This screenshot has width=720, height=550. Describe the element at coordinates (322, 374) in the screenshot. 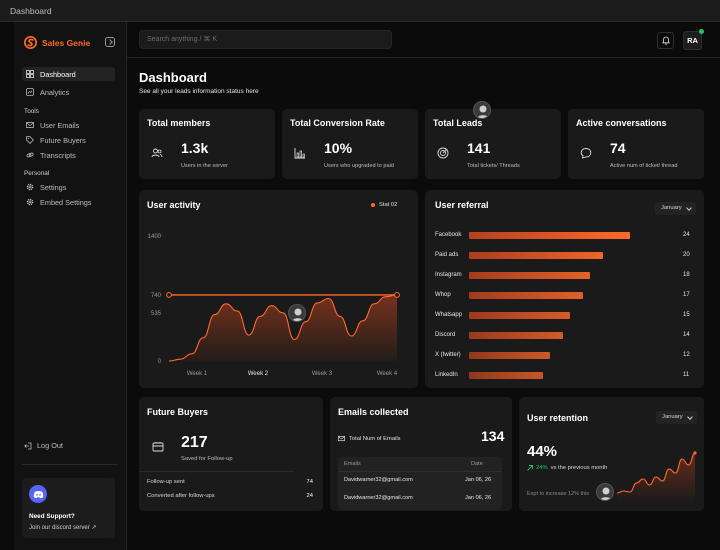

I see `x-tick-label: Week 3` at that location.